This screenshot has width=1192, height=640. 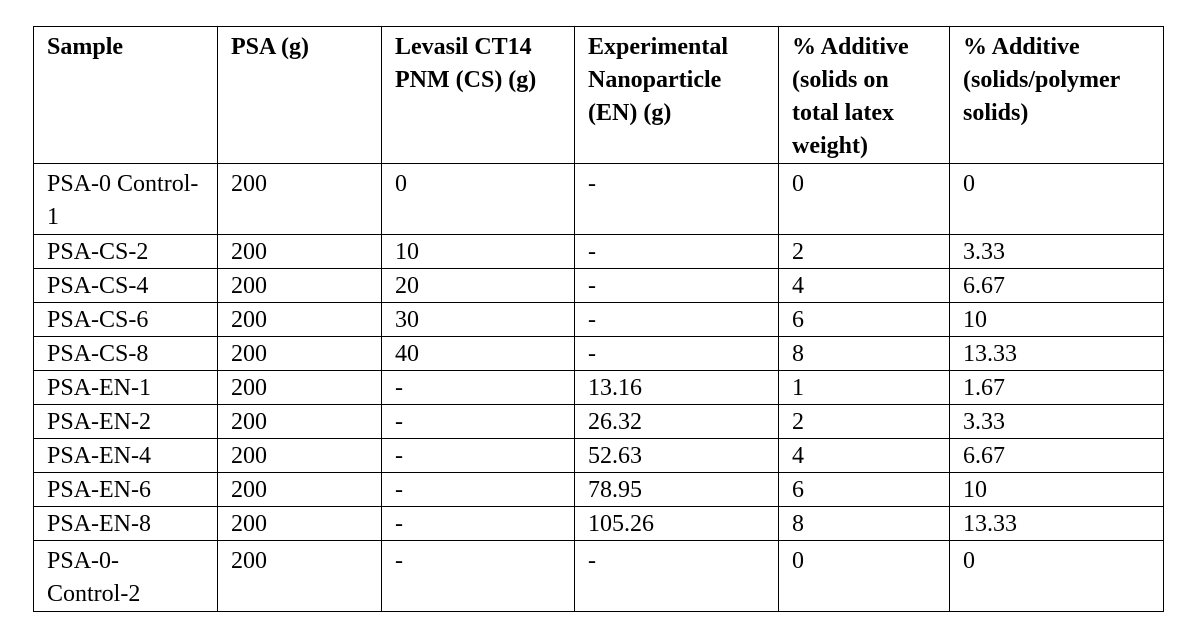 I want to click on cell-sample: PSA-EN-8, so click(x=125, y=523).